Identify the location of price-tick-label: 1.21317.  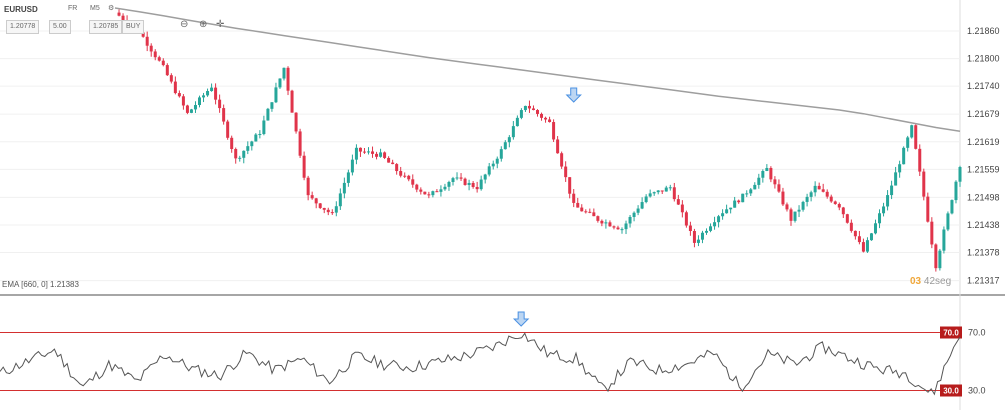
(983, 281).